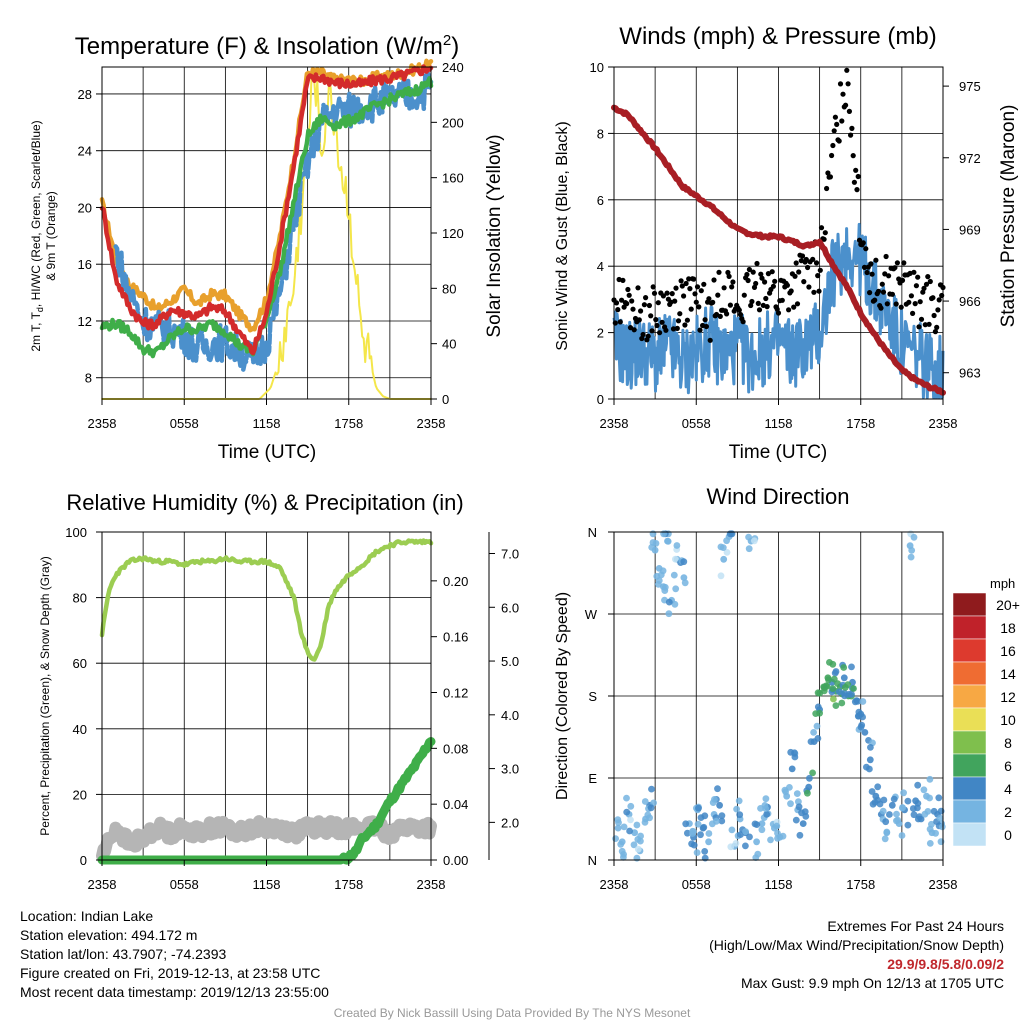  Describe the element at coordinates (1008, 743) in the screenshot. I see `legend-label: 8` at that location.